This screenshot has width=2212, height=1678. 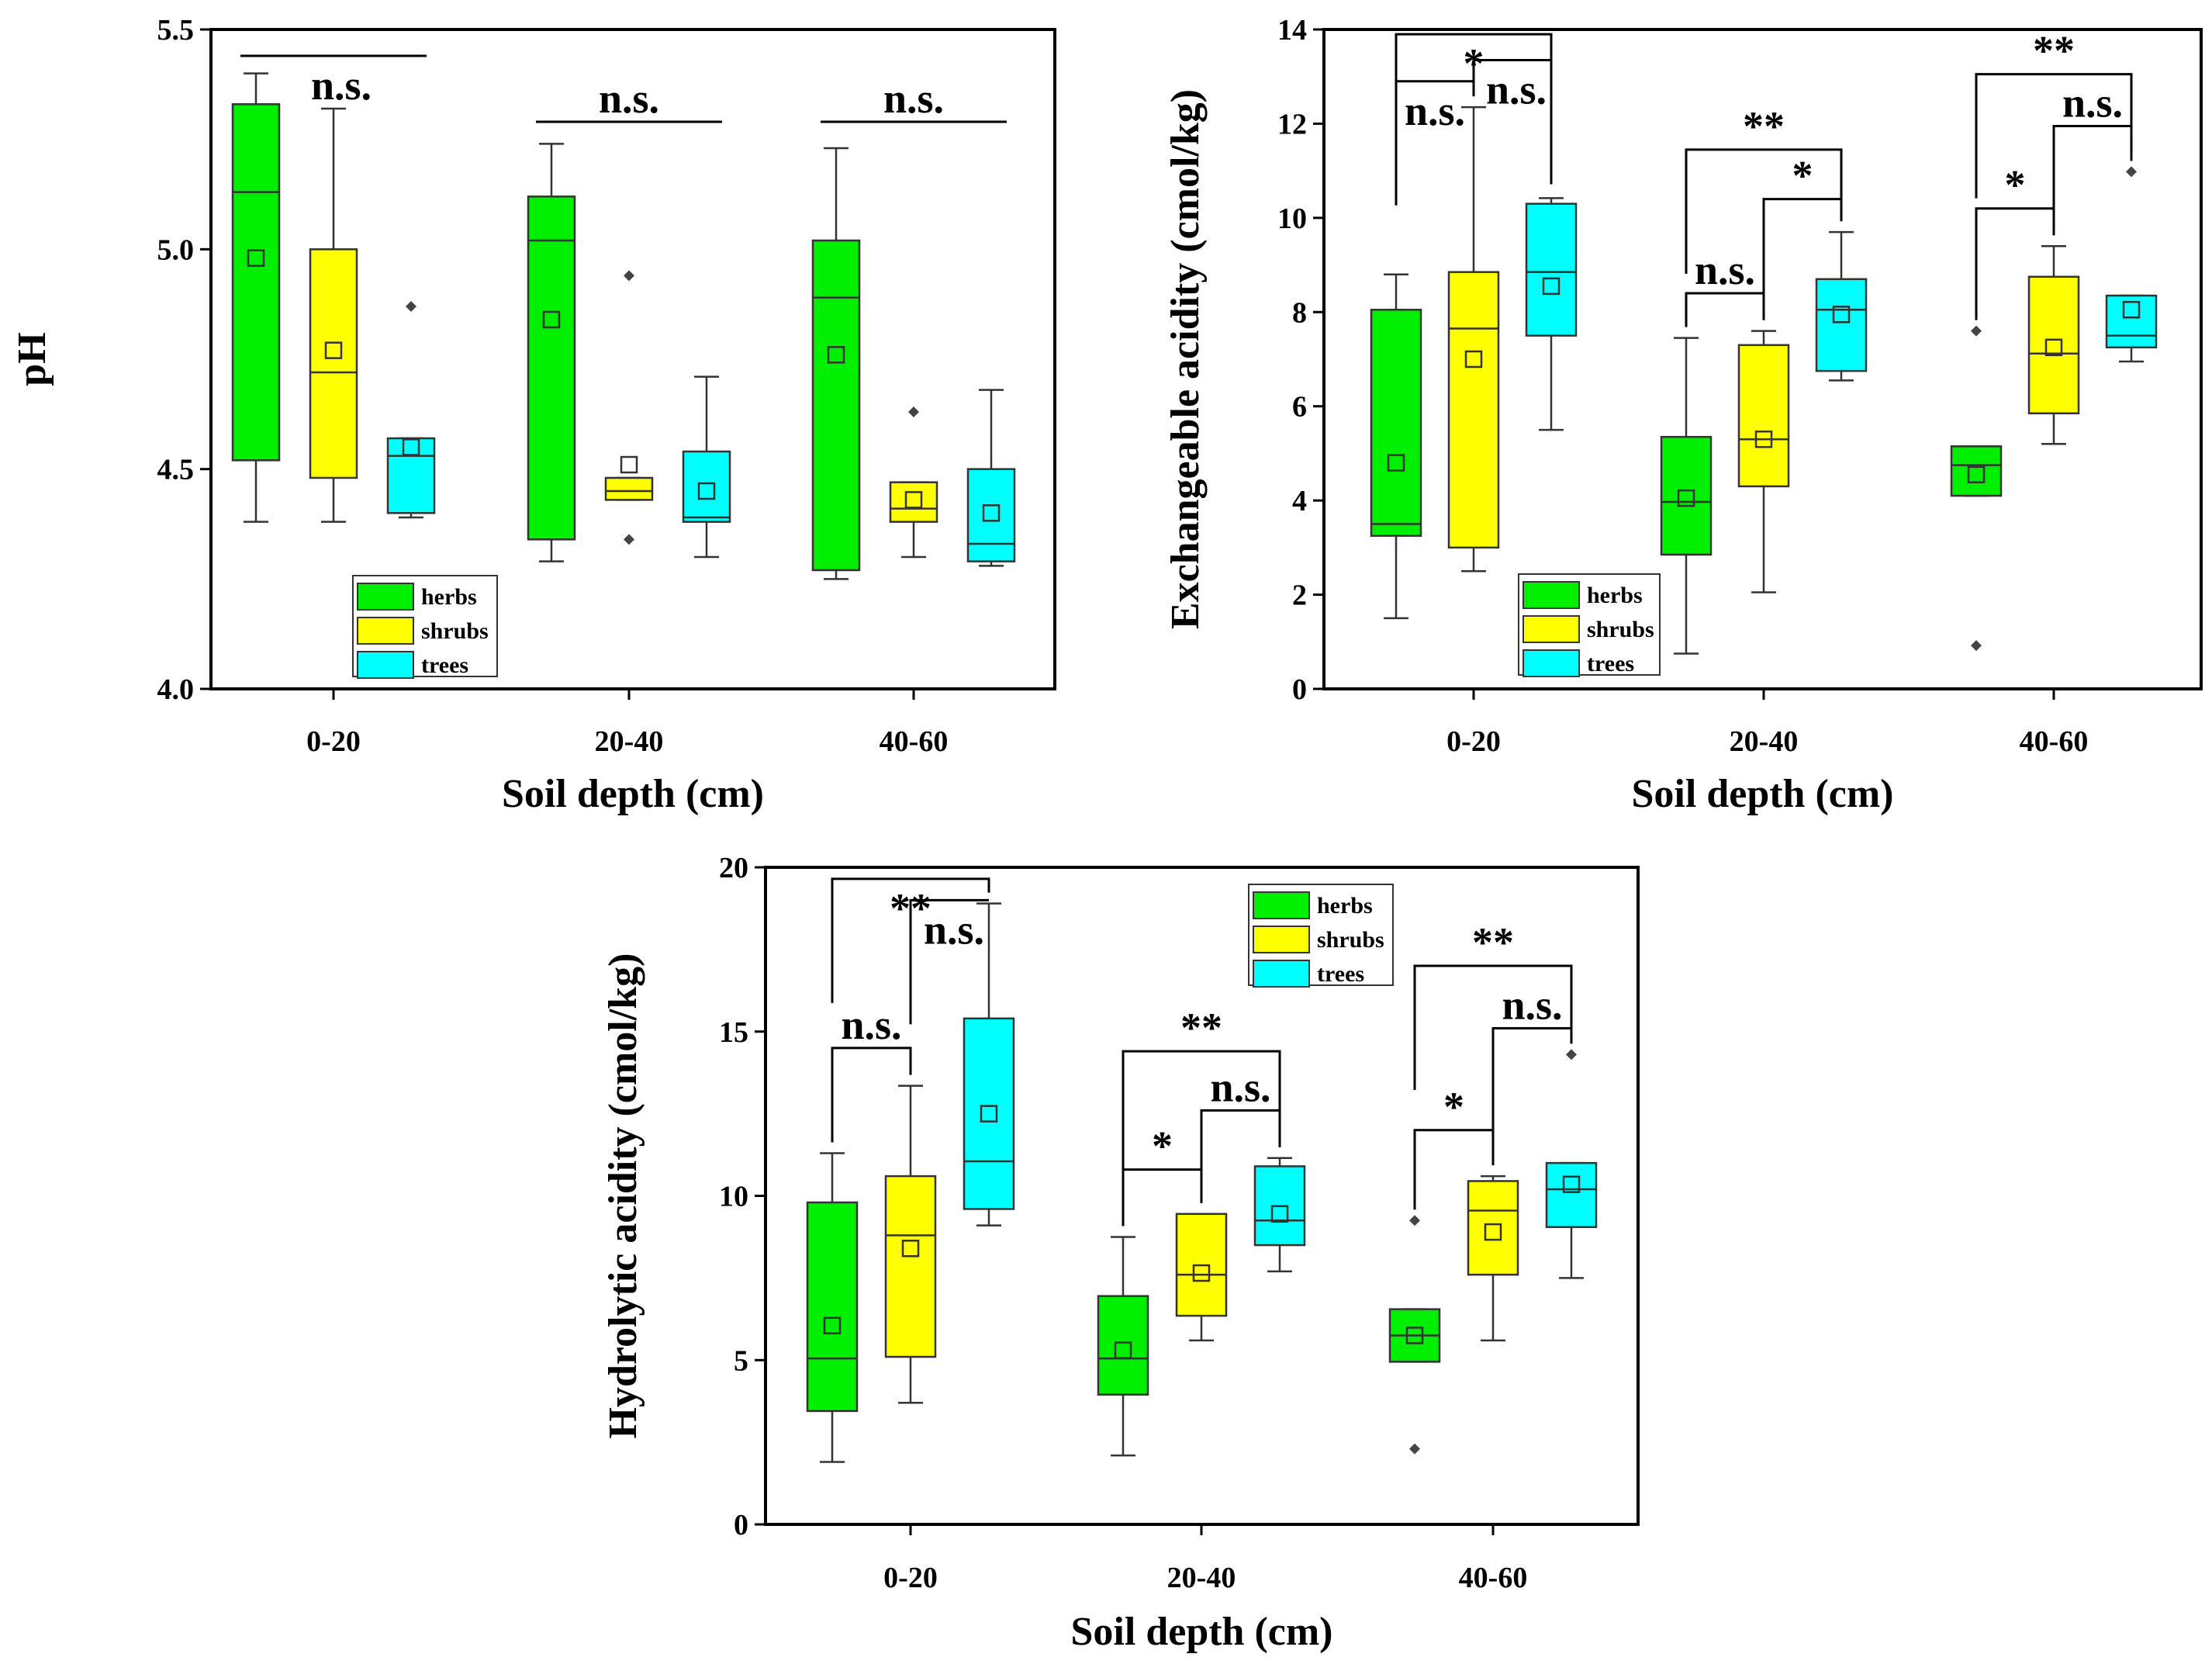 What do you see at coordinates (1589, 625) in the screenshot?
I see `legend: herbs shrubs trees` at bounding box center [1589, 625].